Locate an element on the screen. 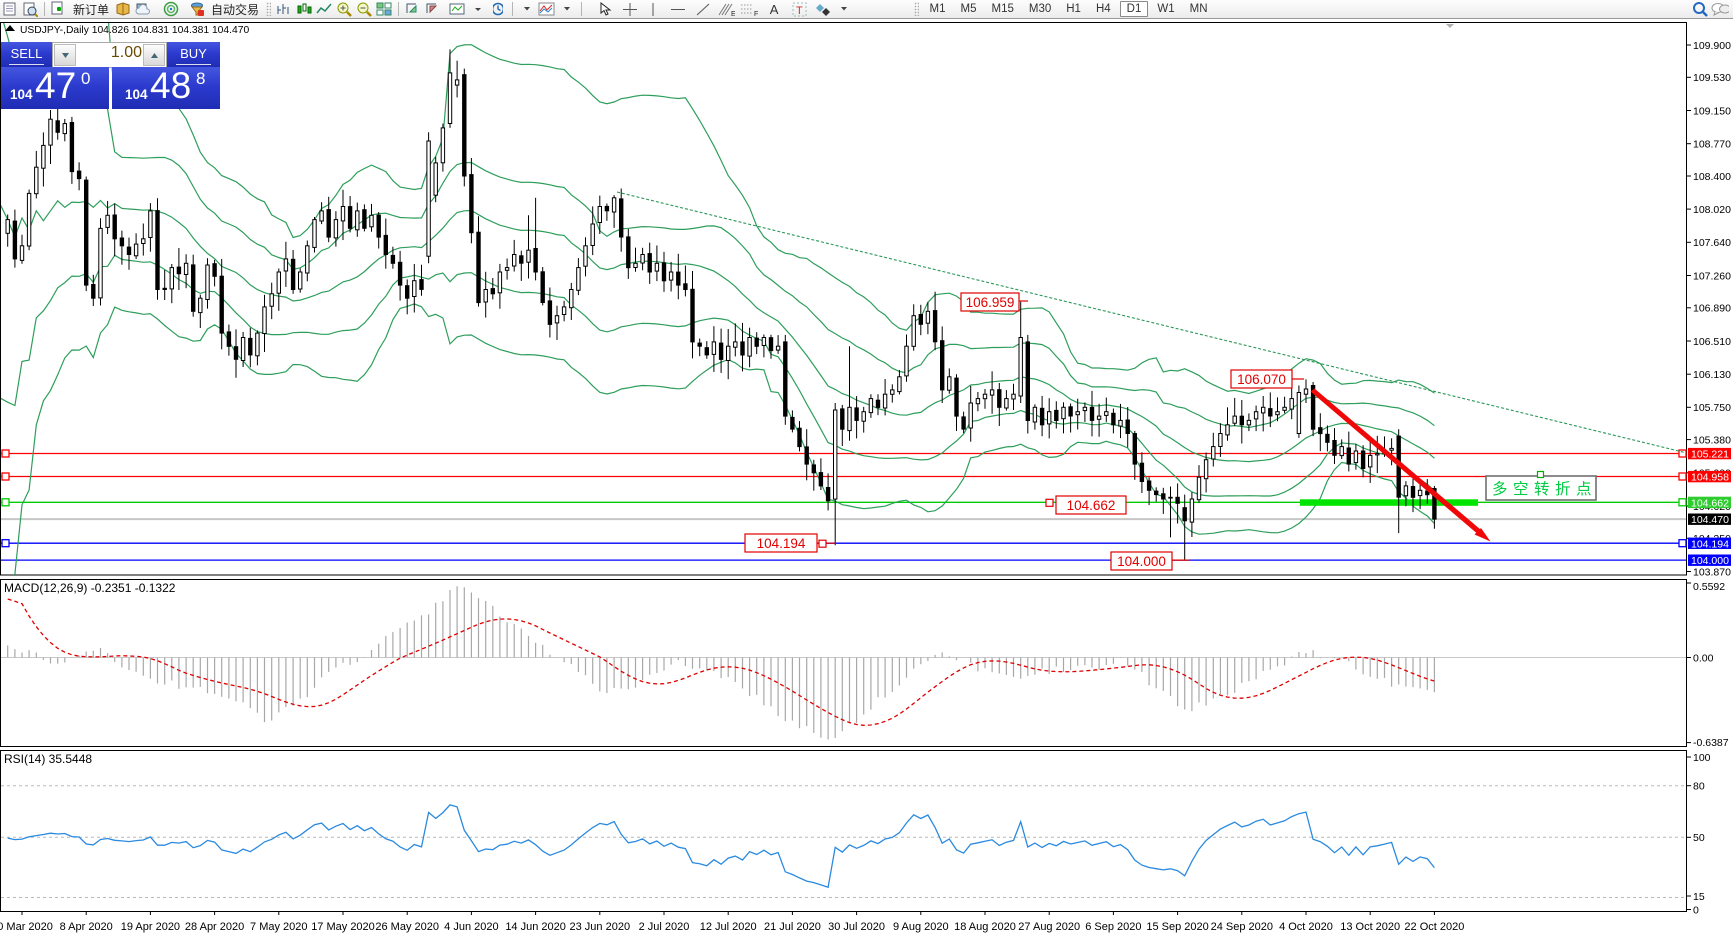 The height and width of the screenshot is (938, 1733). svg-text: 0.00 is located at coordinates (1703, 658).